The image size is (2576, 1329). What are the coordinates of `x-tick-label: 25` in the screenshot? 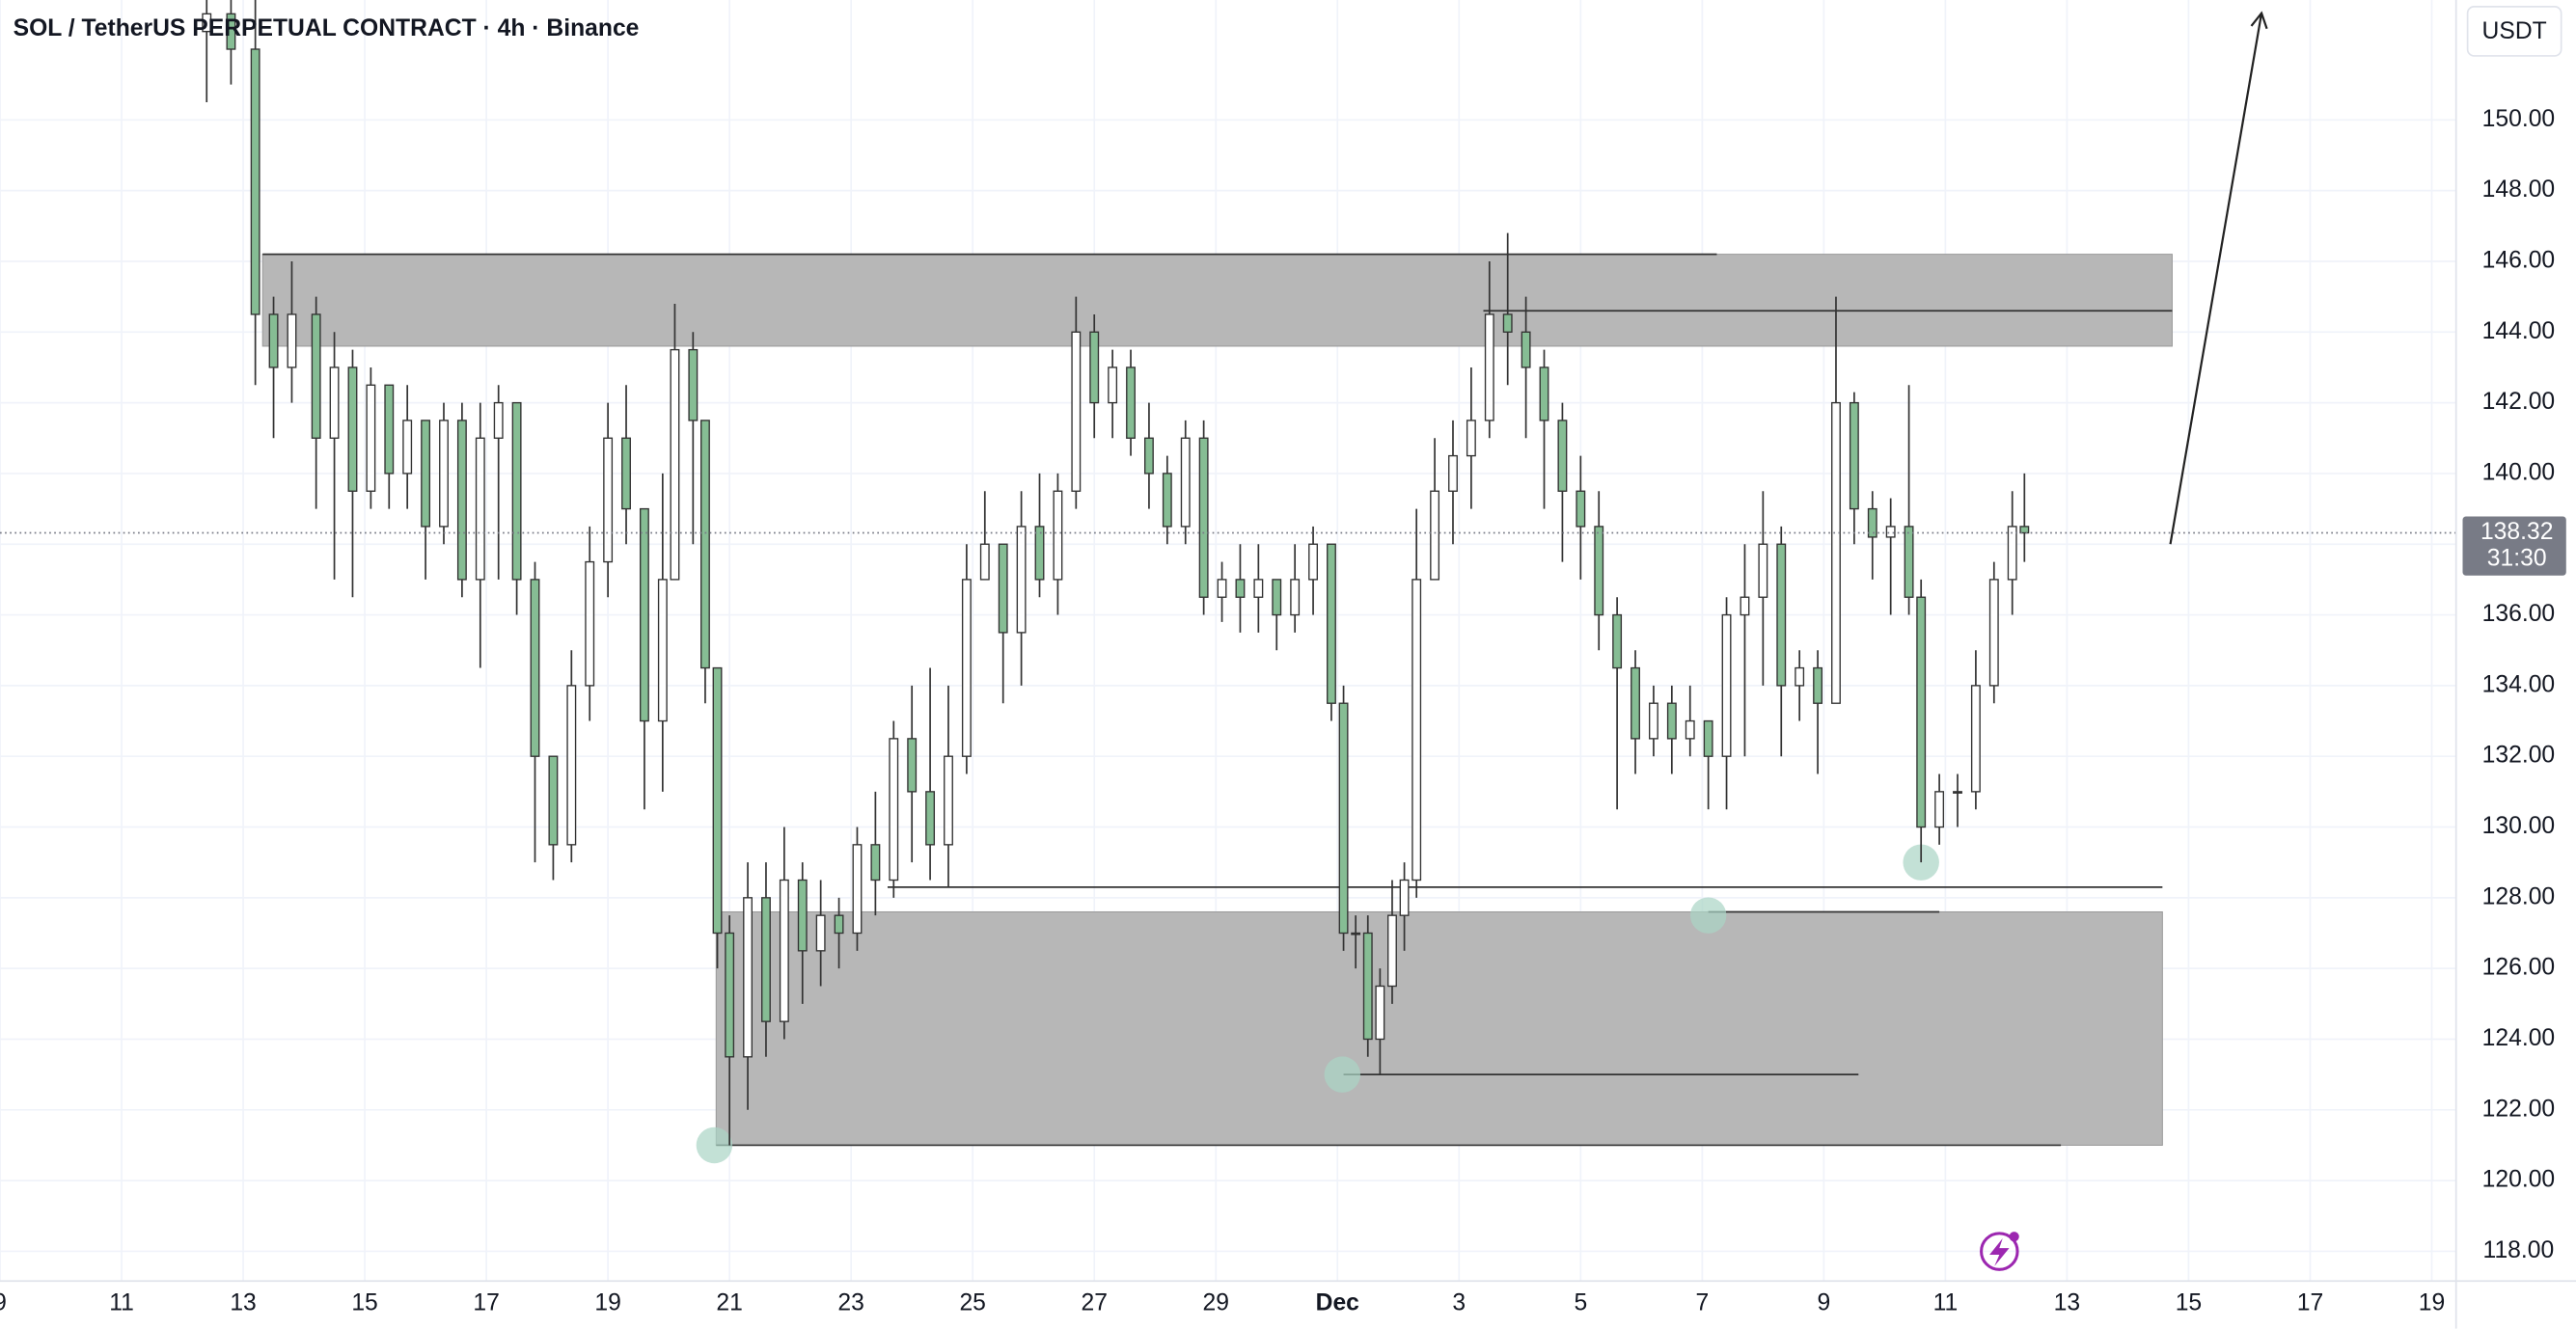 It's located at (972, 1303).